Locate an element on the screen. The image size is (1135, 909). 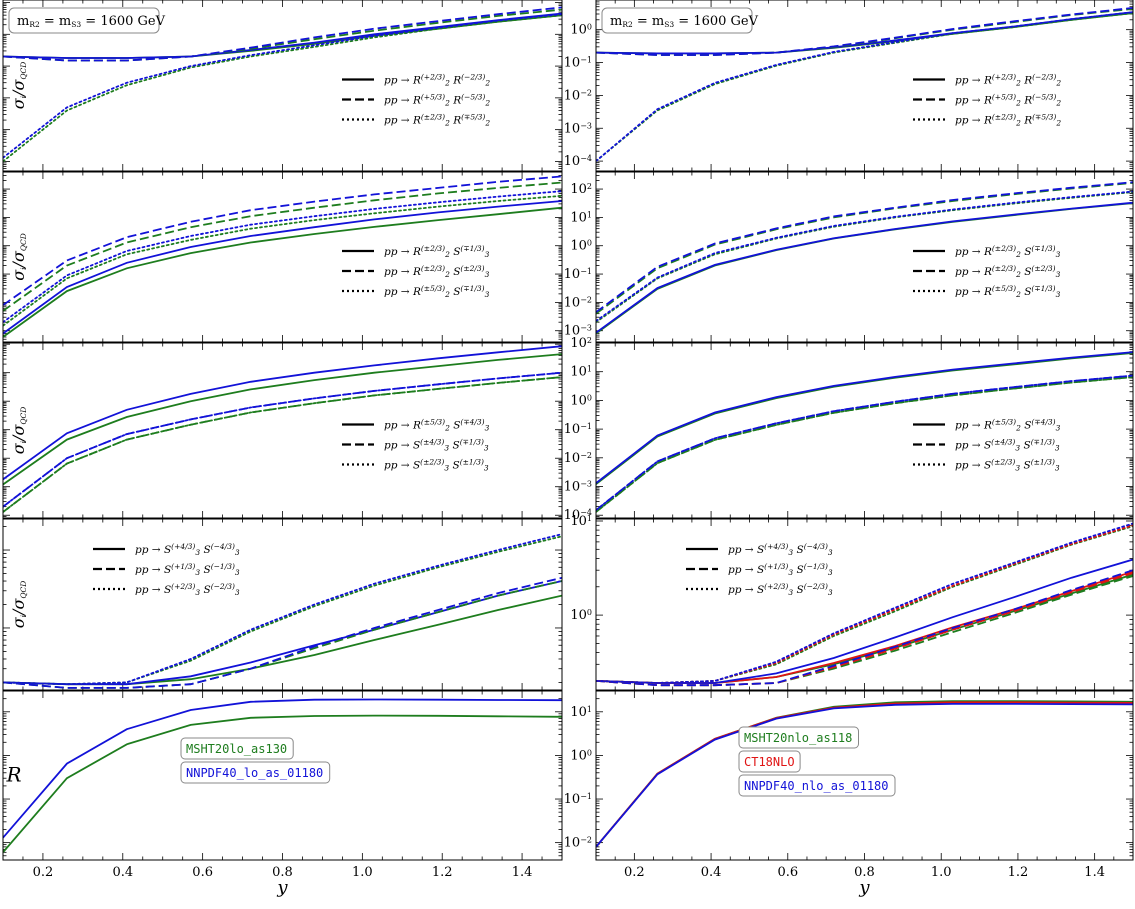
label-part: (±1/3) is located at coordinates (1043, 462).